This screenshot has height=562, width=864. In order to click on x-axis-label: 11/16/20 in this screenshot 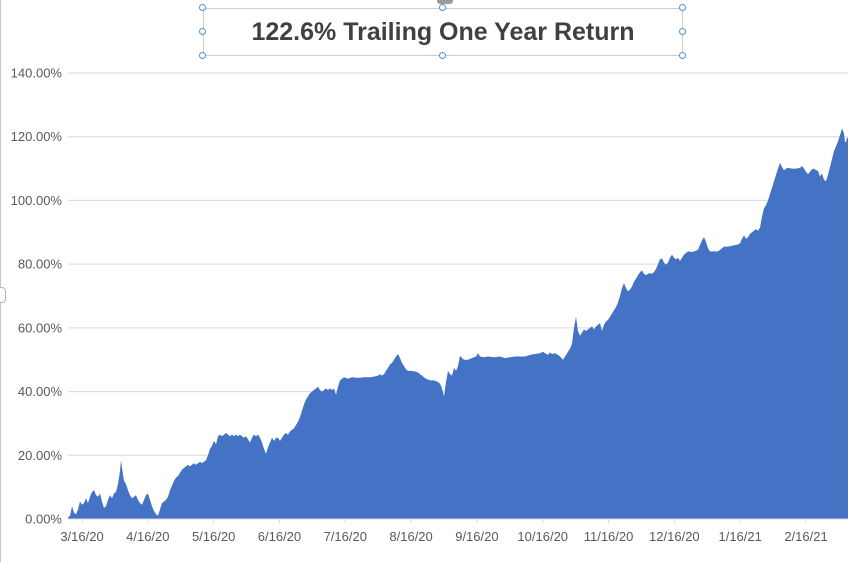, I will do `click(609, 536)`.